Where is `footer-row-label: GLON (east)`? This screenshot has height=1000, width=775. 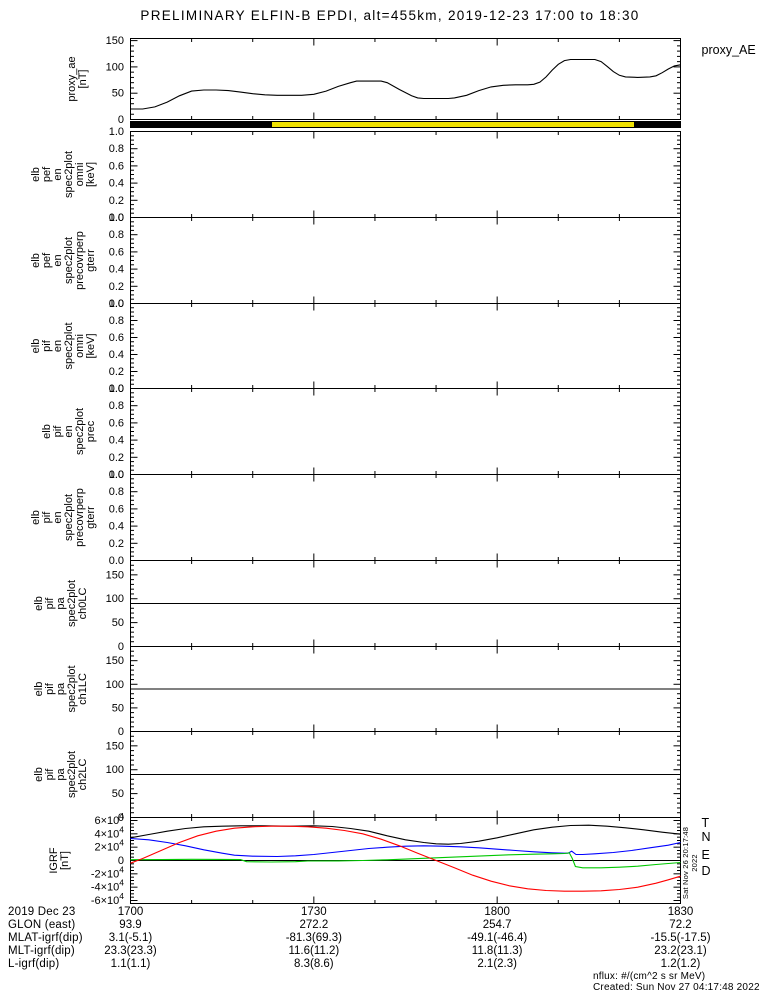
footer-row-label: GLON (east) is located at coordinates (42, 925).